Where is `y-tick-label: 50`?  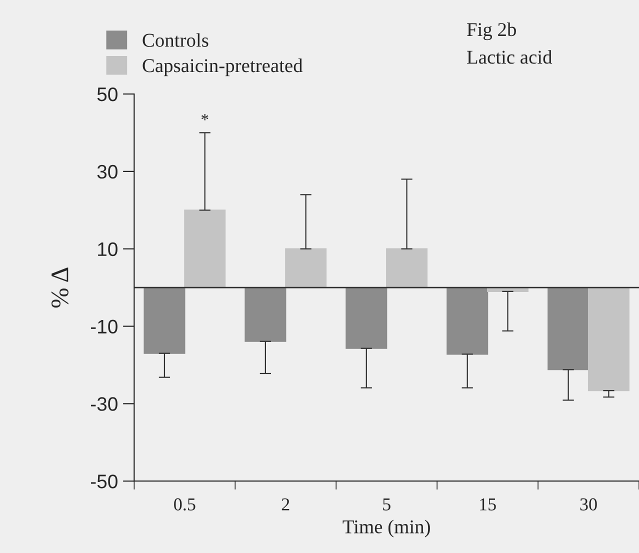 y-tick-label: 50 is located at coordinates (107, 94).